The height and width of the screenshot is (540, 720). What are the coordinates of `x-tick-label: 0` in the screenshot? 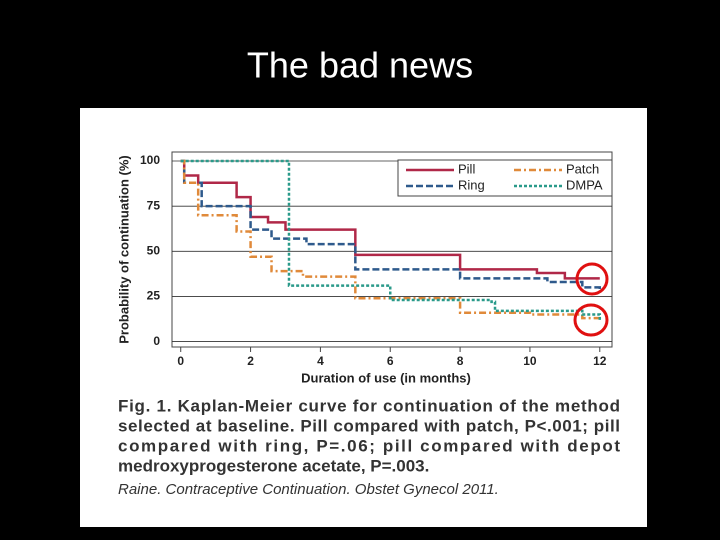 It's located at (180, 361).